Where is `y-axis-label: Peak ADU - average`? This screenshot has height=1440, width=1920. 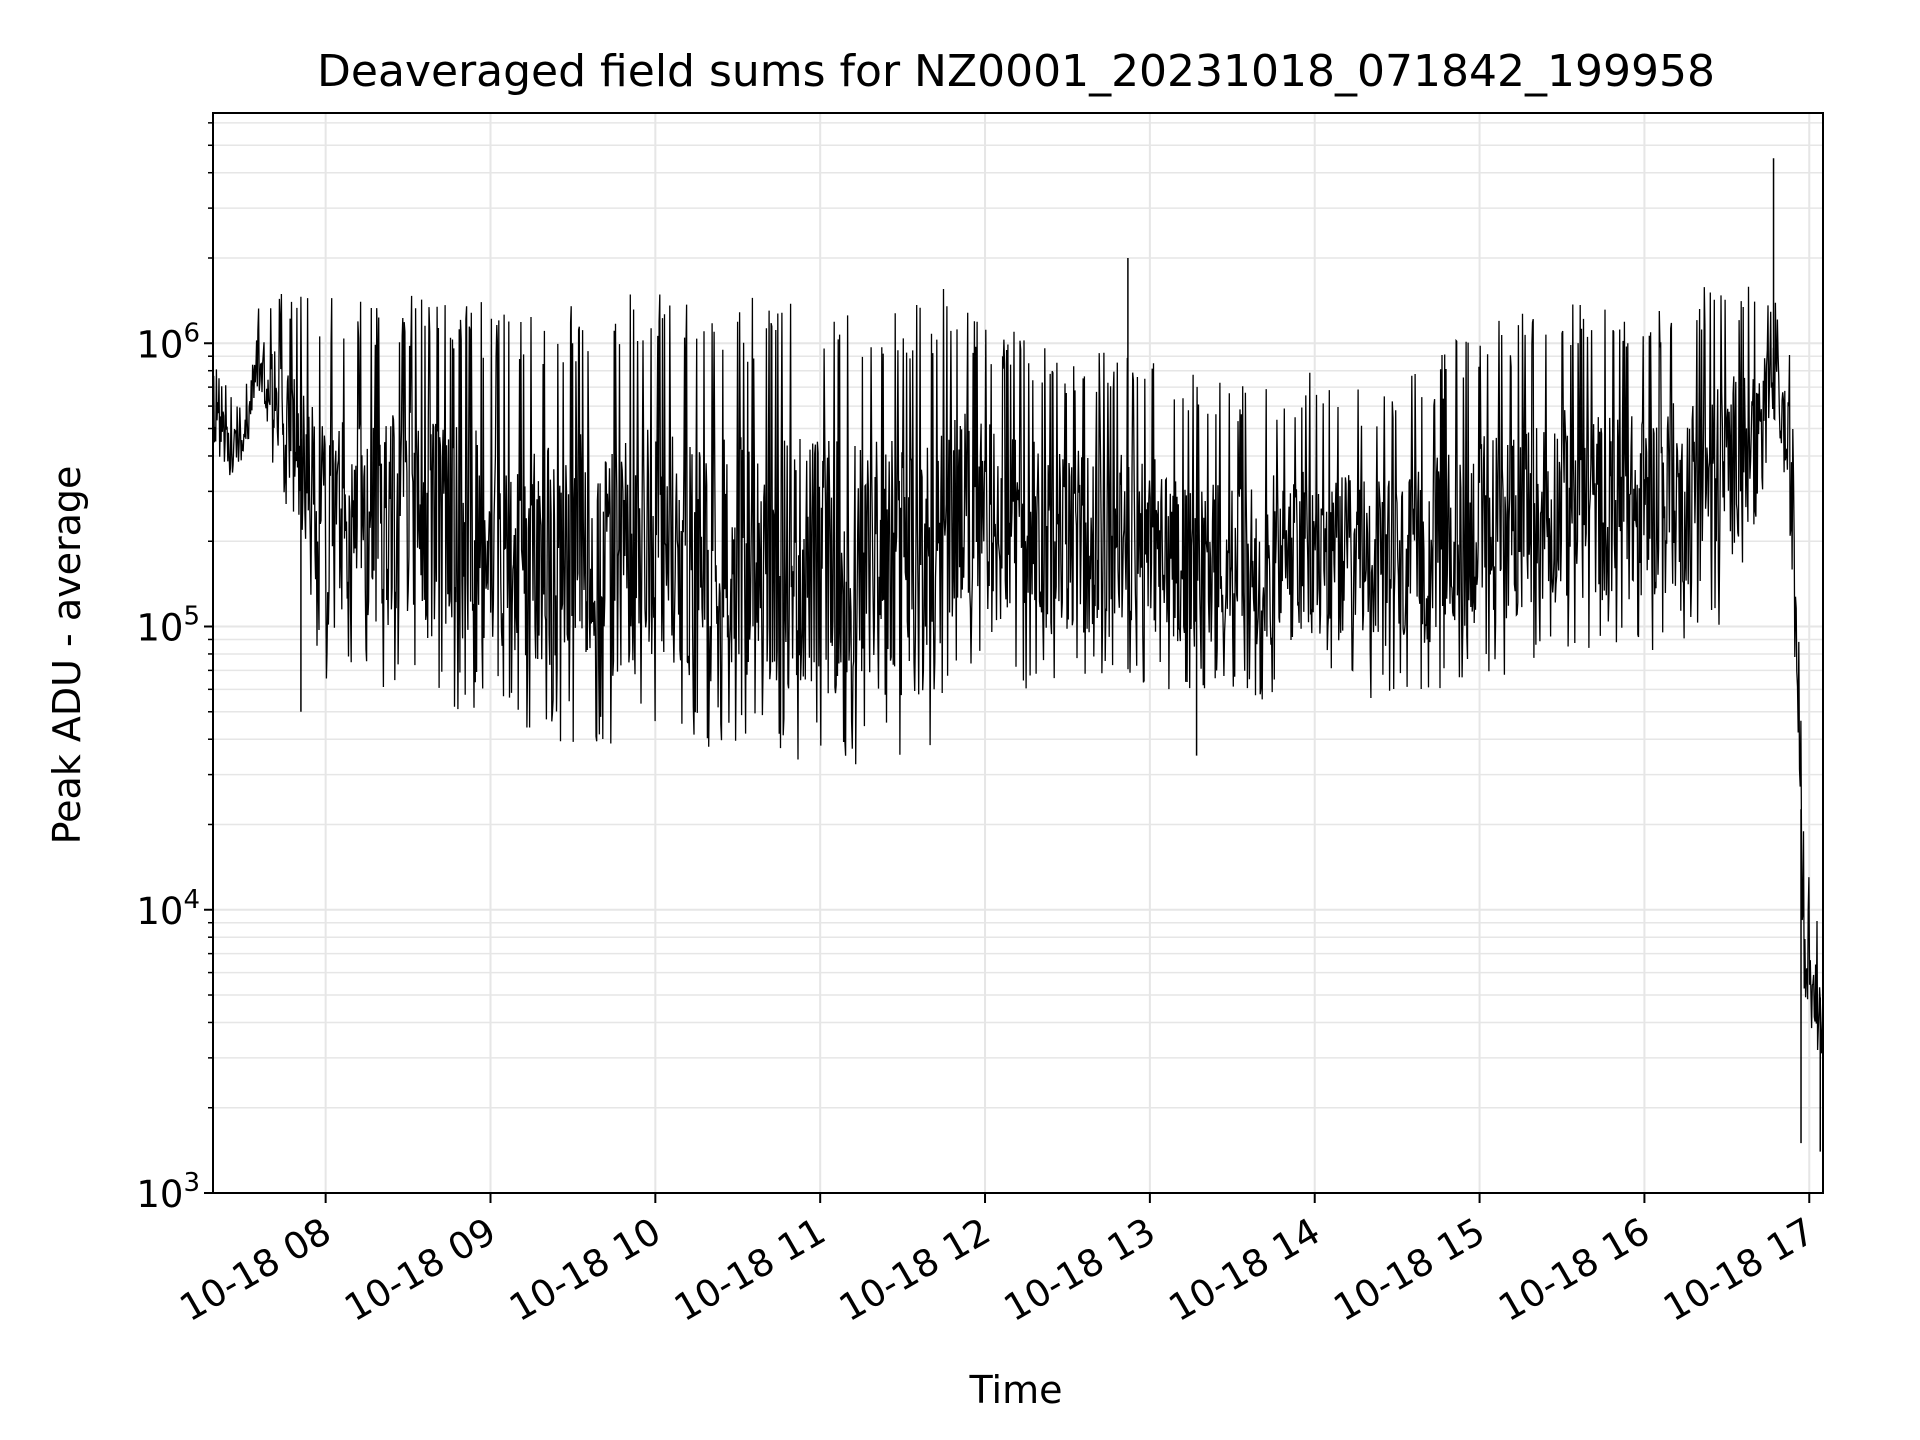
y-axis-label: Peak ADU - average is located at coordinates (67, 655).